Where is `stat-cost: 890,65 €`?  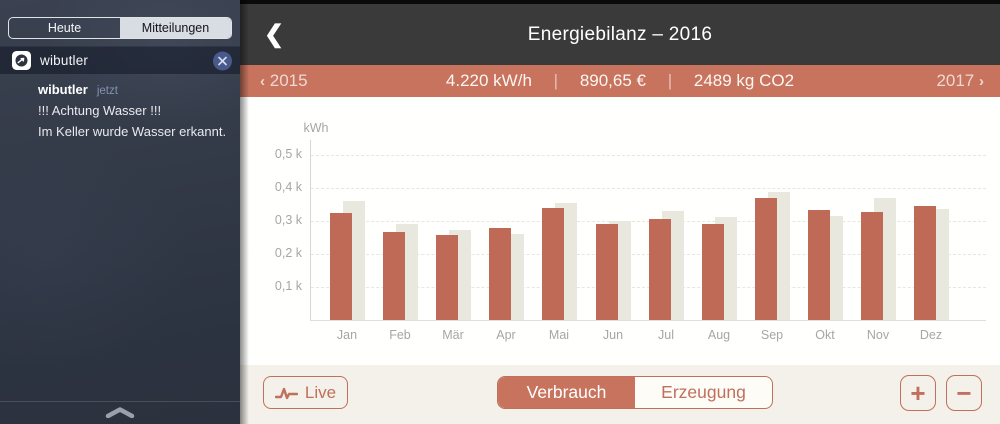 stat-cost: 890,65 € is located at coordinates (612, 80).